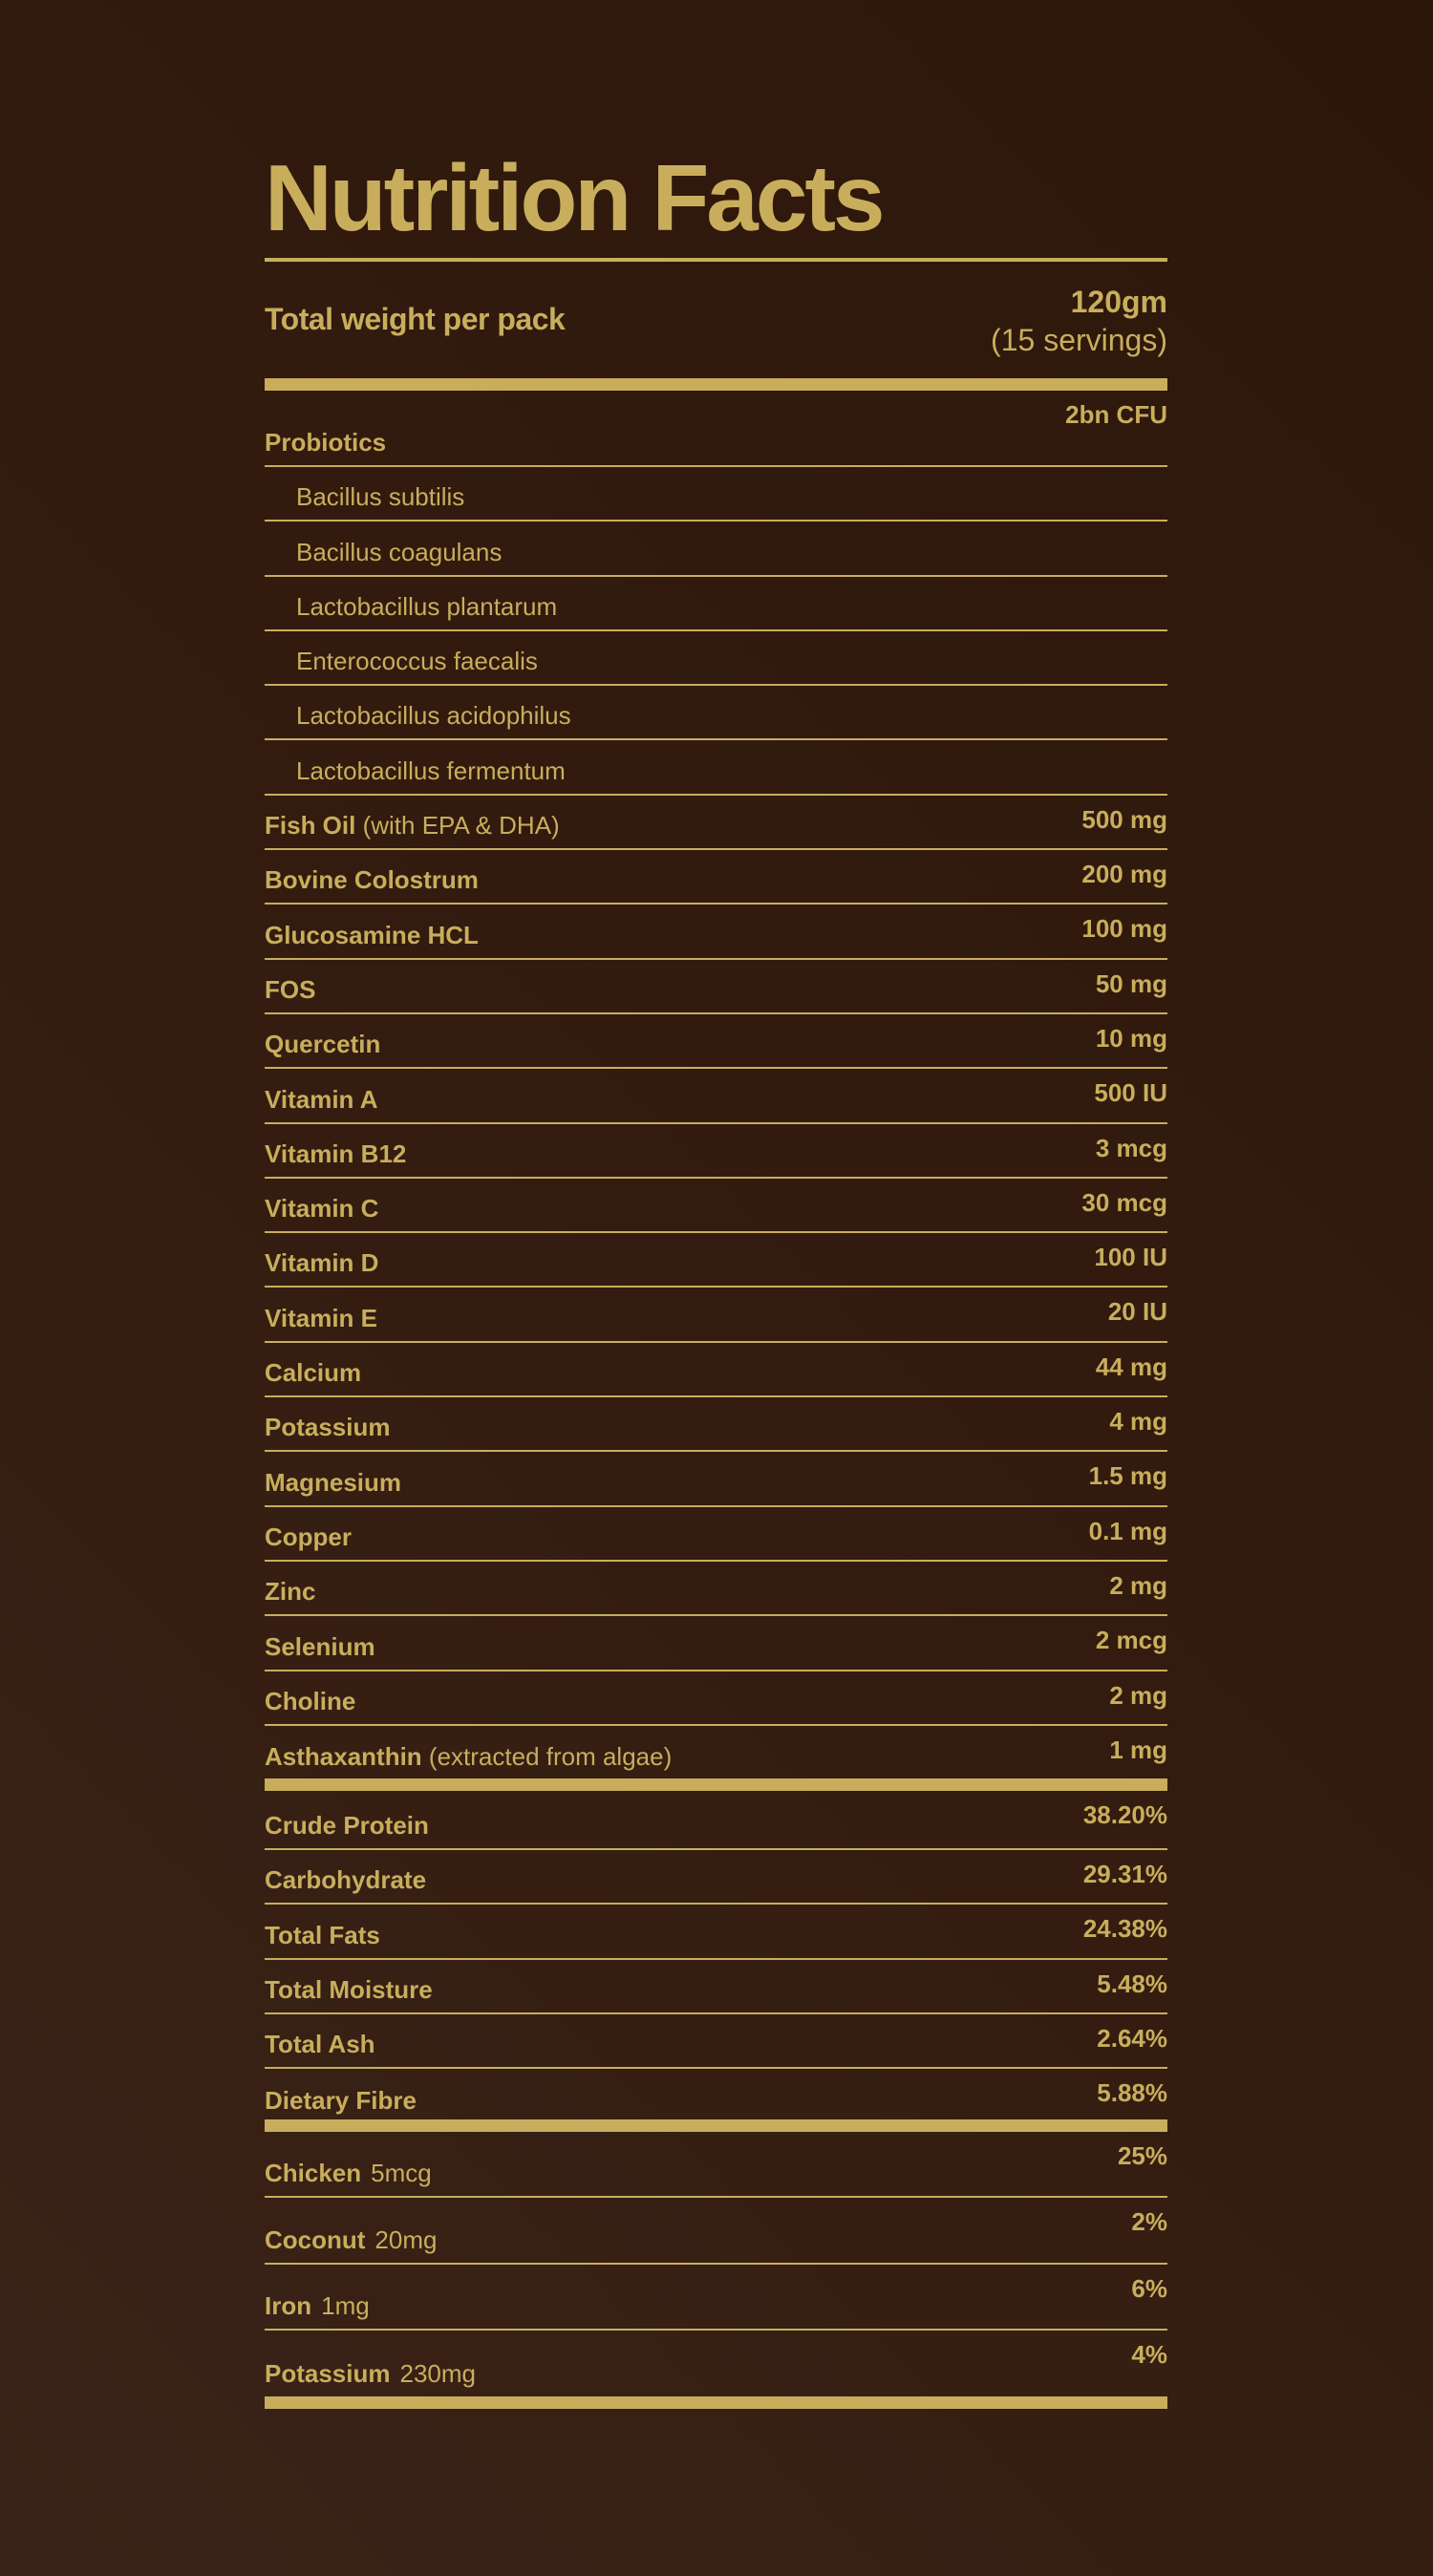 The width and height of the screenshot is (1433, 2576). I want to click on nutrient-label: Choline, so click(310, 1705).